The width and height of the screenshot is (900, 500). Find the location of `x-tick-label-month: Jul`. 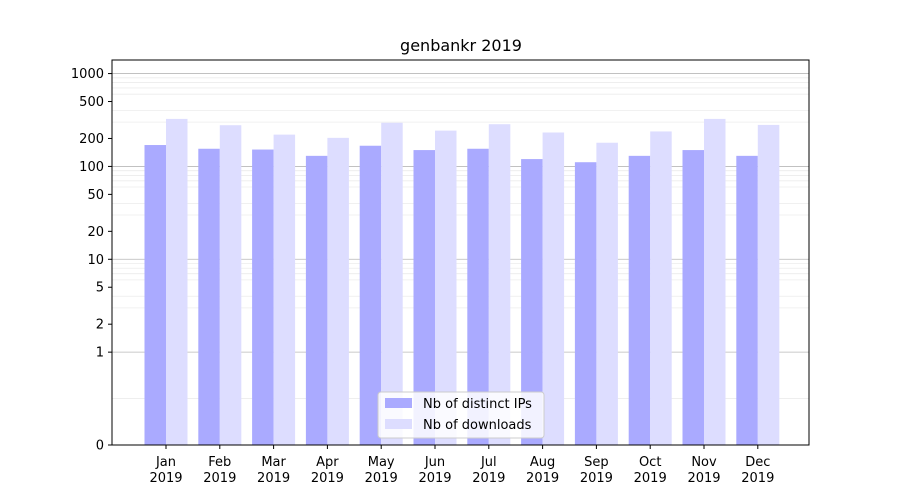

x-tick-label-month: Jul is located at coordinates (488, 462).